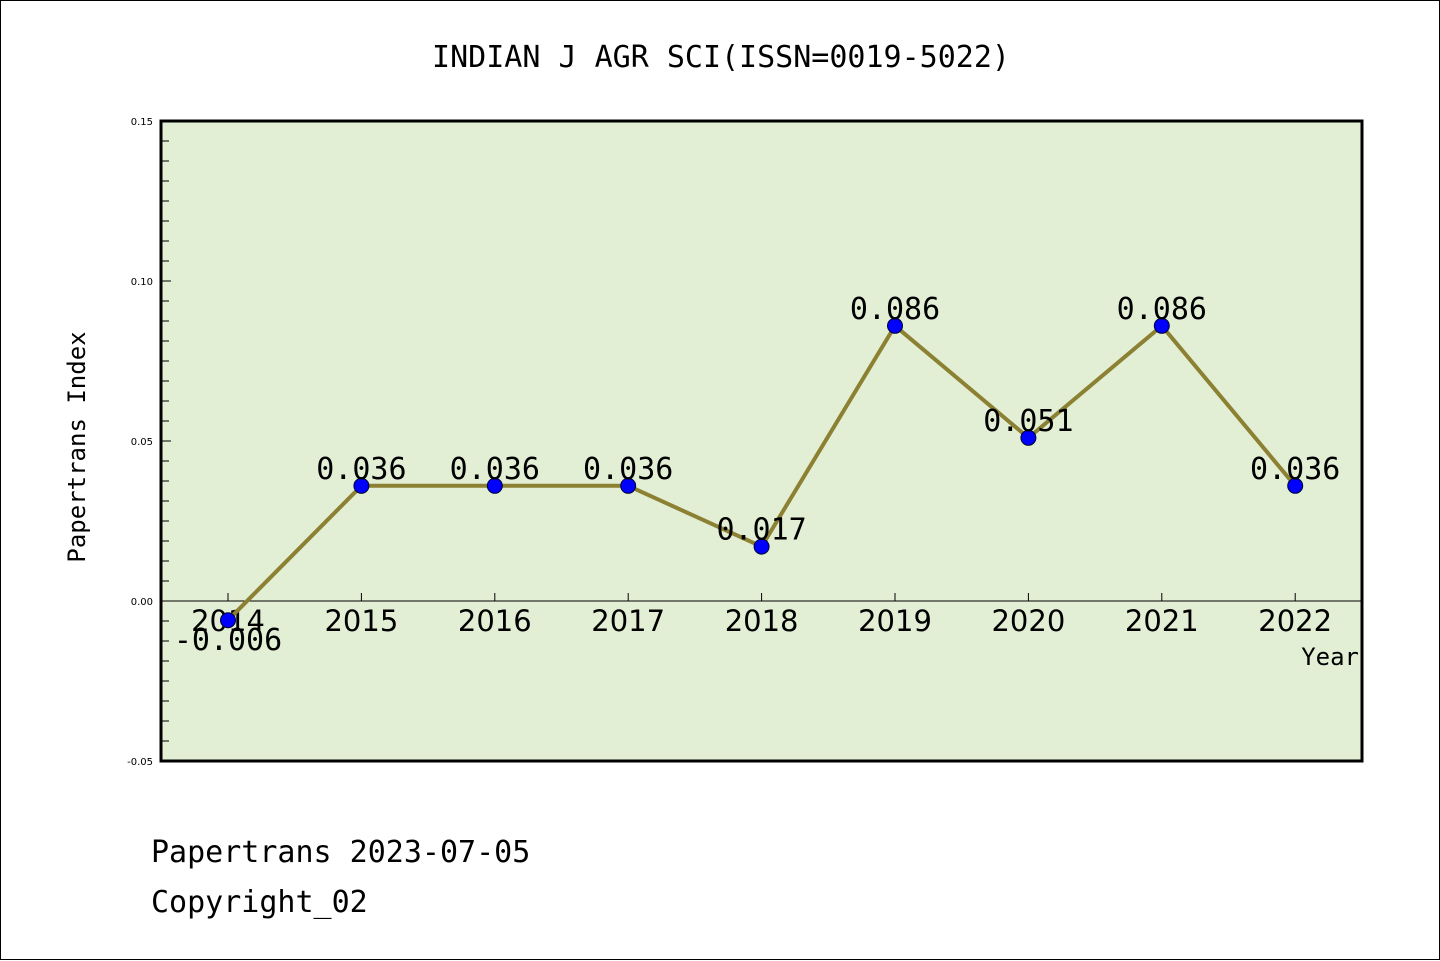 The image size is (1440, 961). What do you see at coordinates (762, 621) in the screenshot?
I see `x-tick-label: 2018` at bounding box center [762, 621].